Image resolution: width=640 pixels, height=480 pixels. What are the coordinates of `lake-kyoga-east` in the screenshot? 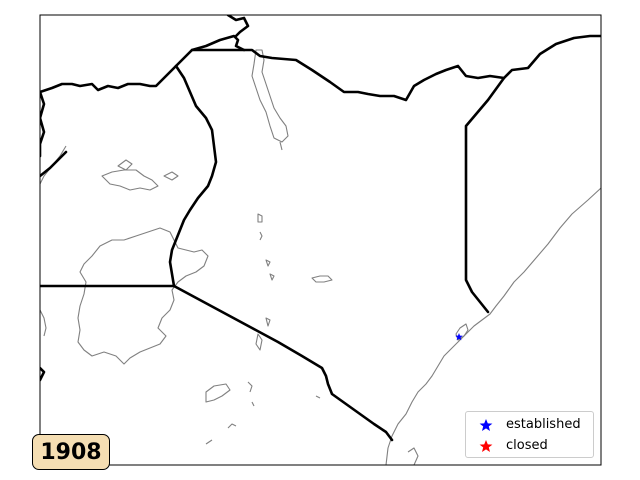 It's located at (171, 176).